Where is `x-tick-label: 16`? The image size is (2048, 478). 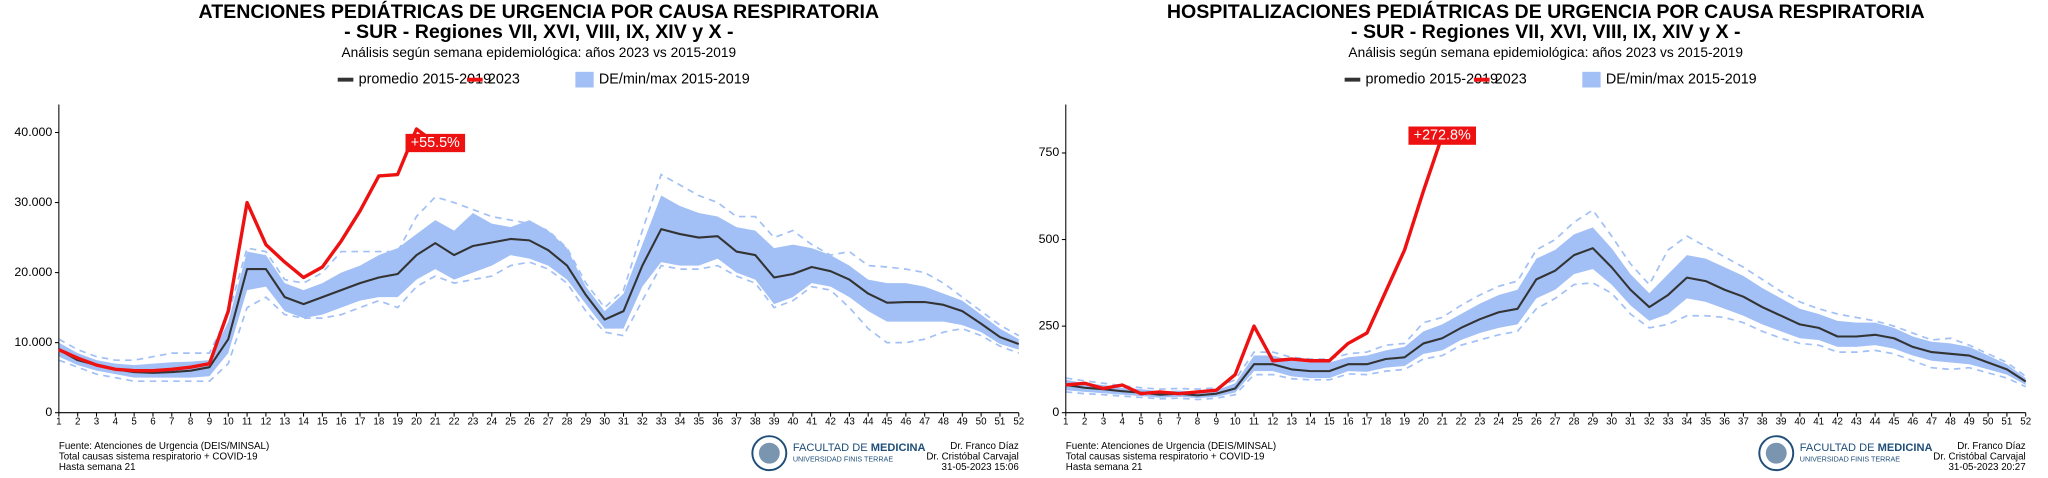 x-tick-label: 16 is located at coordinates (341, 421).